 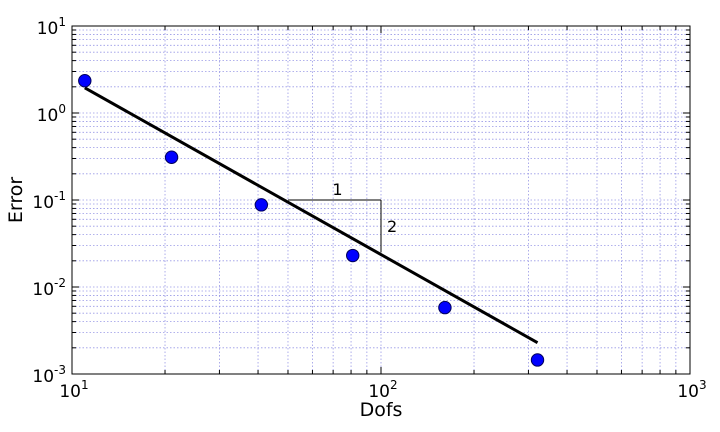 What do you see at coordinates (16, 200) in the screenshot?
I see `y-axis-label: Error` at bounding box center [16, 200].